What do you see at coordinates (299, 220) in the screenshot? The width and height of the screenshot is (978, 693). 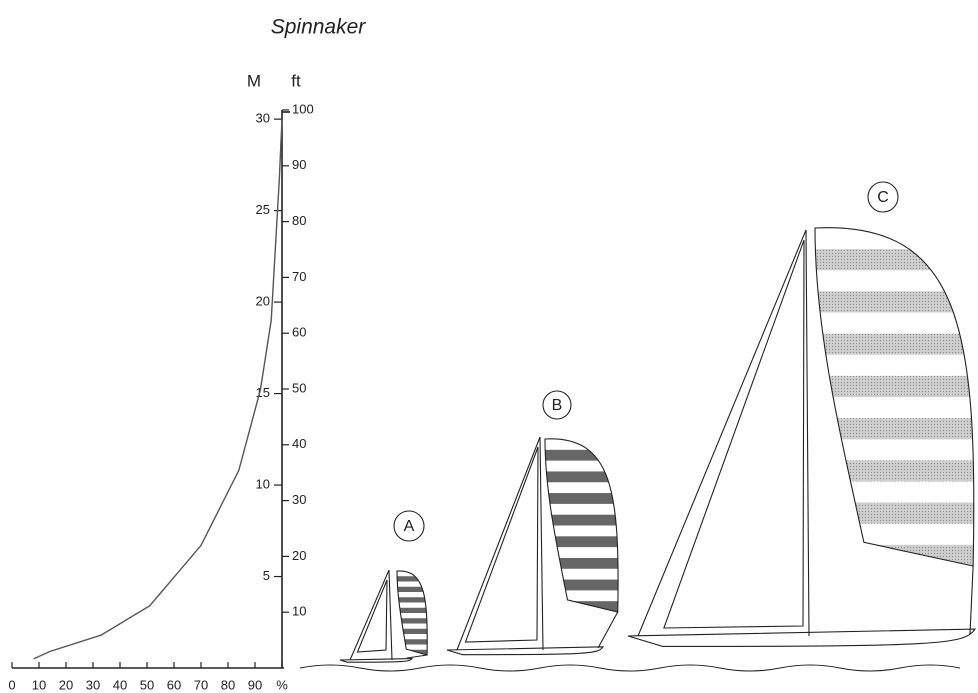 I see `y2-tick-label: 80` at bounding box center [299, 220].